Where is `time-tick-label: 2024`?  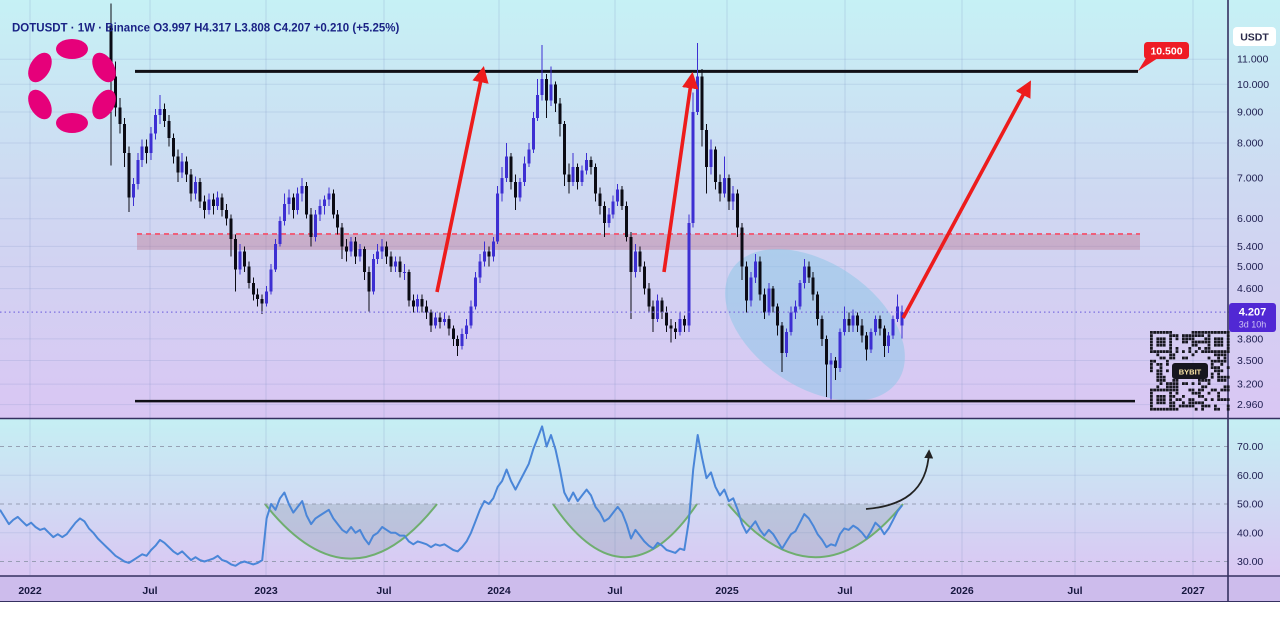
time-tick-label: 2024 is located at coordinates (499, 591).